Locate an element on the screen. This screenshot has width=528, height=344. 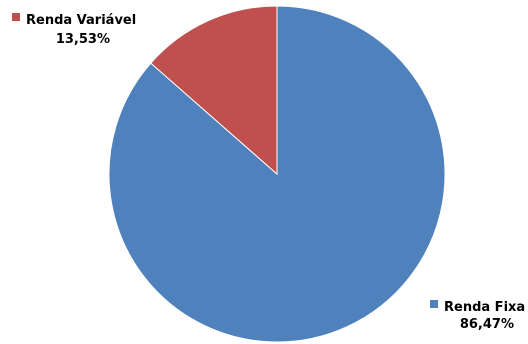
label-key-renda-fixa is located at coordinates (434, 304).